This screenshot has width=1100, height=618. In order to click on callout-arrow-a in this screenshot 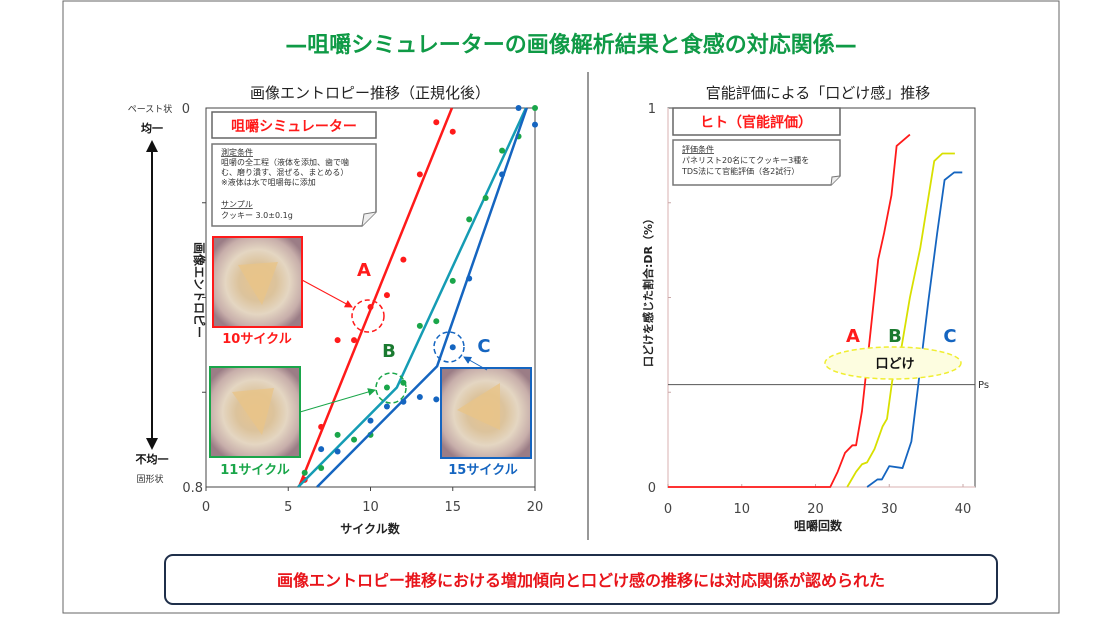, I will do `click(327, 293)`.